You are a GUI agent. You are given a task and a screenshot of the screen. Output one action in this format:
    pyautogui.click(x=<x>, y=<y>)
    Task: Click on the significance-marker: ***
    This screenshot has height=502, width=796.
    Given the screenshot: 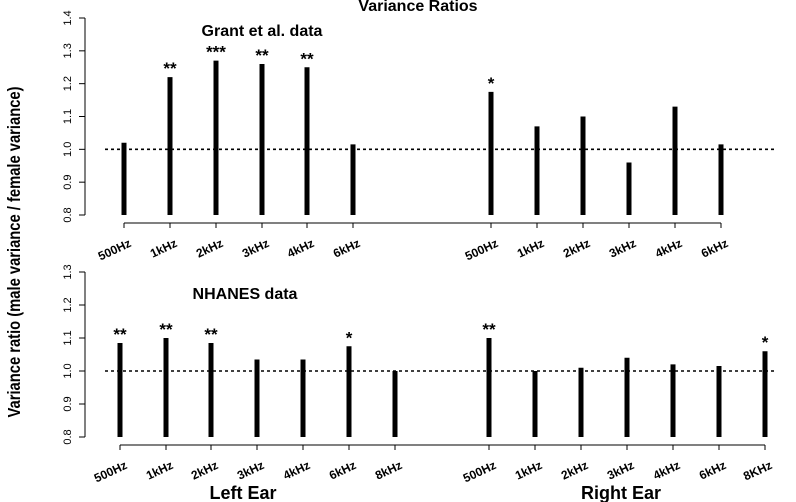 What is the action you would take?
    pyautogui.click(x=216, y=52)
    